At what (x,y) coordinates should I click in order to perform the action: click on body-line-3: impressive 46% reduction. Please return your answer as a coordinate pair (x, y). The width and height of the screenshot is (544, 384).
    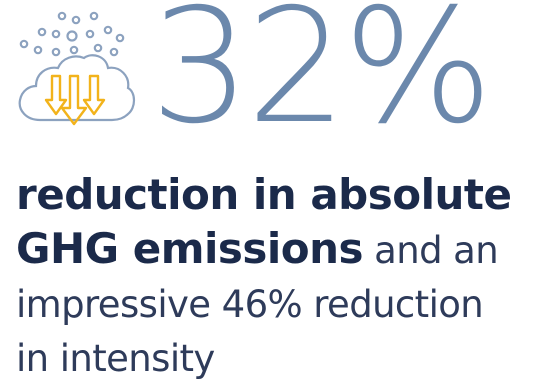
    Looking at the image, I should click on (250, 304).